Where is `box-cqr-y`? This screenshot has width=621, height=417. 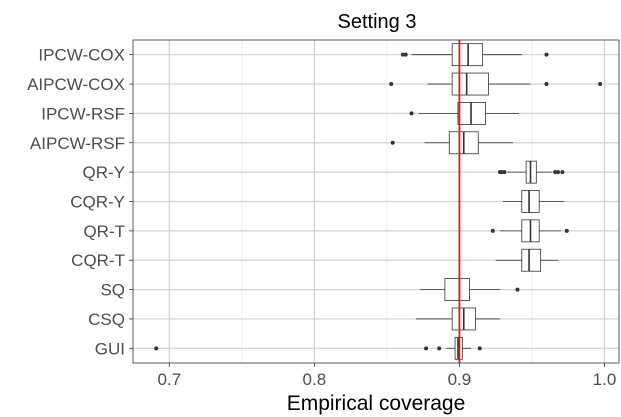
box-cqr-y is located at coordinates (533, 201).